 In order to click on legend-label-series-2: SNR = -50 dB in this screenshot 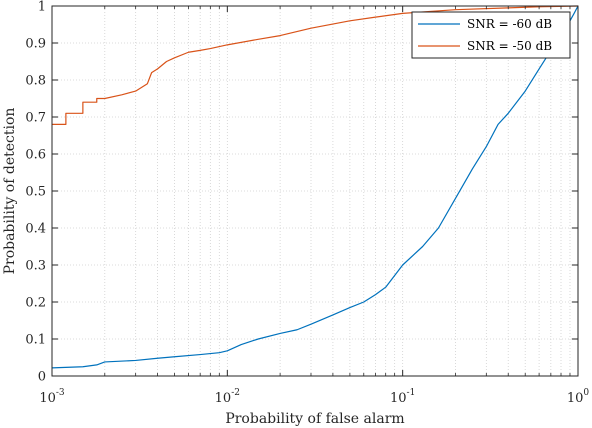, I will do `click(509, 46)`.